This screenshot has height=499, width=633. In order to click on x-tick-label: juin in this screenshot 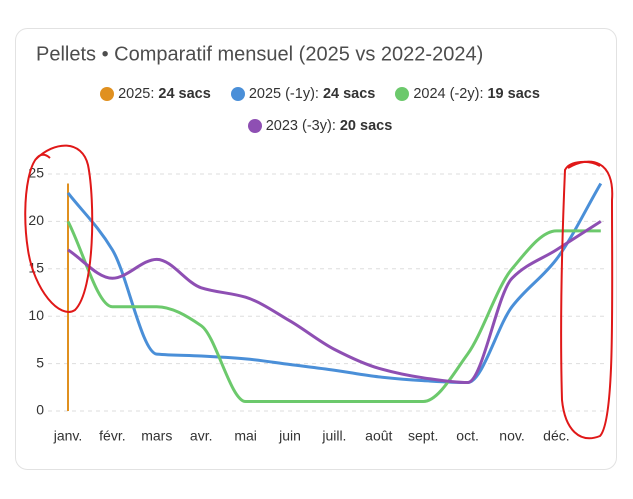, I will do `click(289, 436)`.